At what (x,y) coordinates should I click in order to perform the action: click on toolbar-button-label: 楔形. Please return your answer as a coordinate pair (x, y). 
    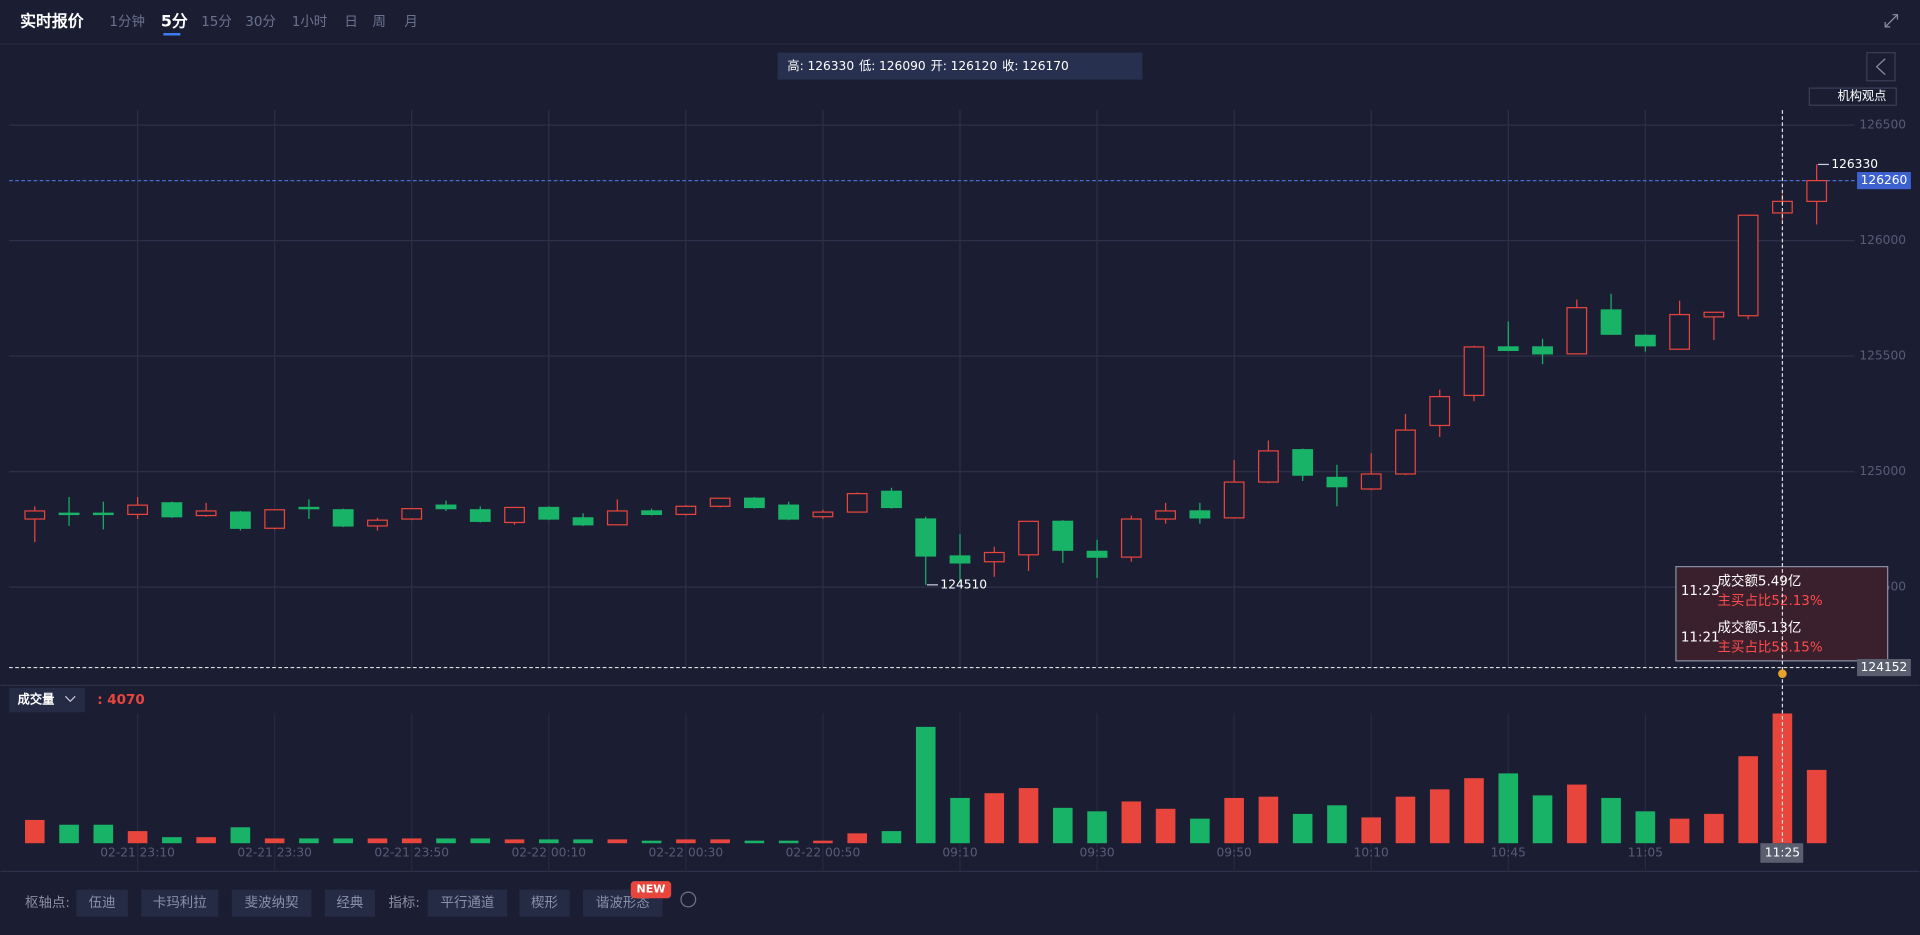
    Looking at the image, I should click on (544, 903).